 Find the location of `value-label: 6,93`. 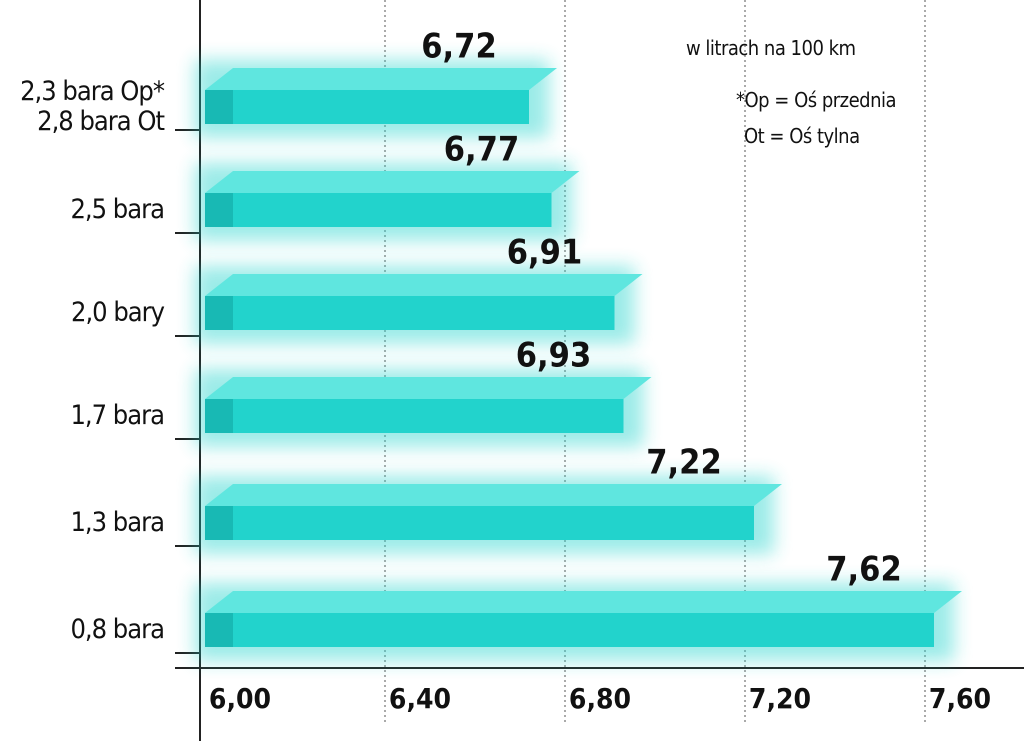

value-label: 6,93 is located at coordinates (553, 356).